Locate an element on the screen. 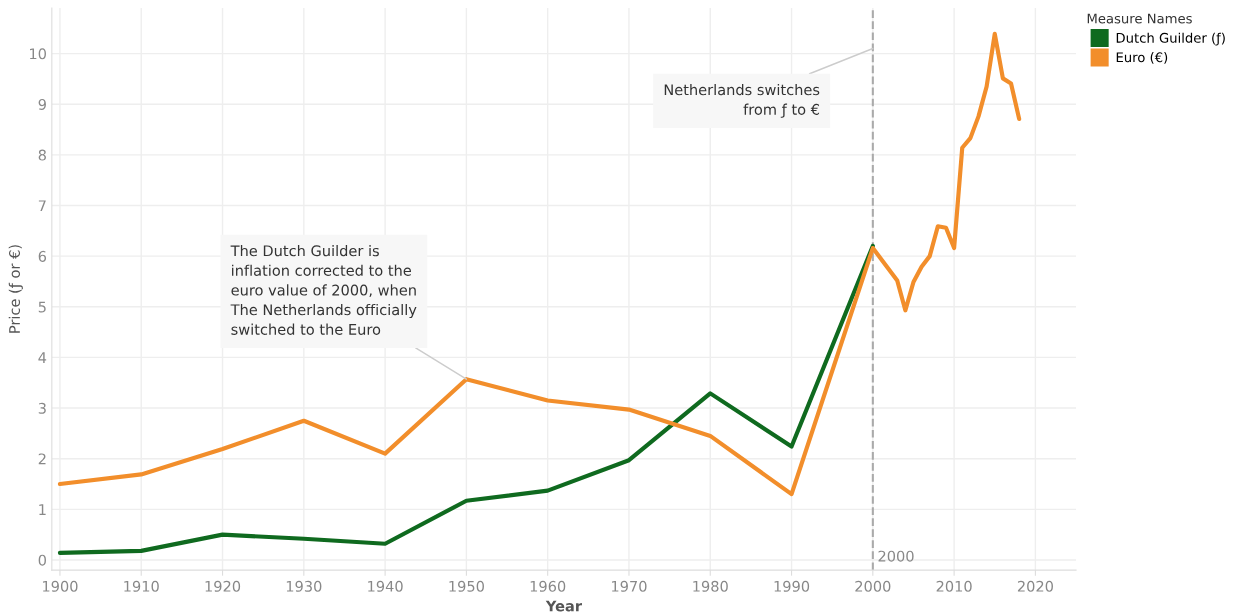 The height and width of the screenshot is (615, 1234). x-axis-title: Year is located at coordinates (563, 606).